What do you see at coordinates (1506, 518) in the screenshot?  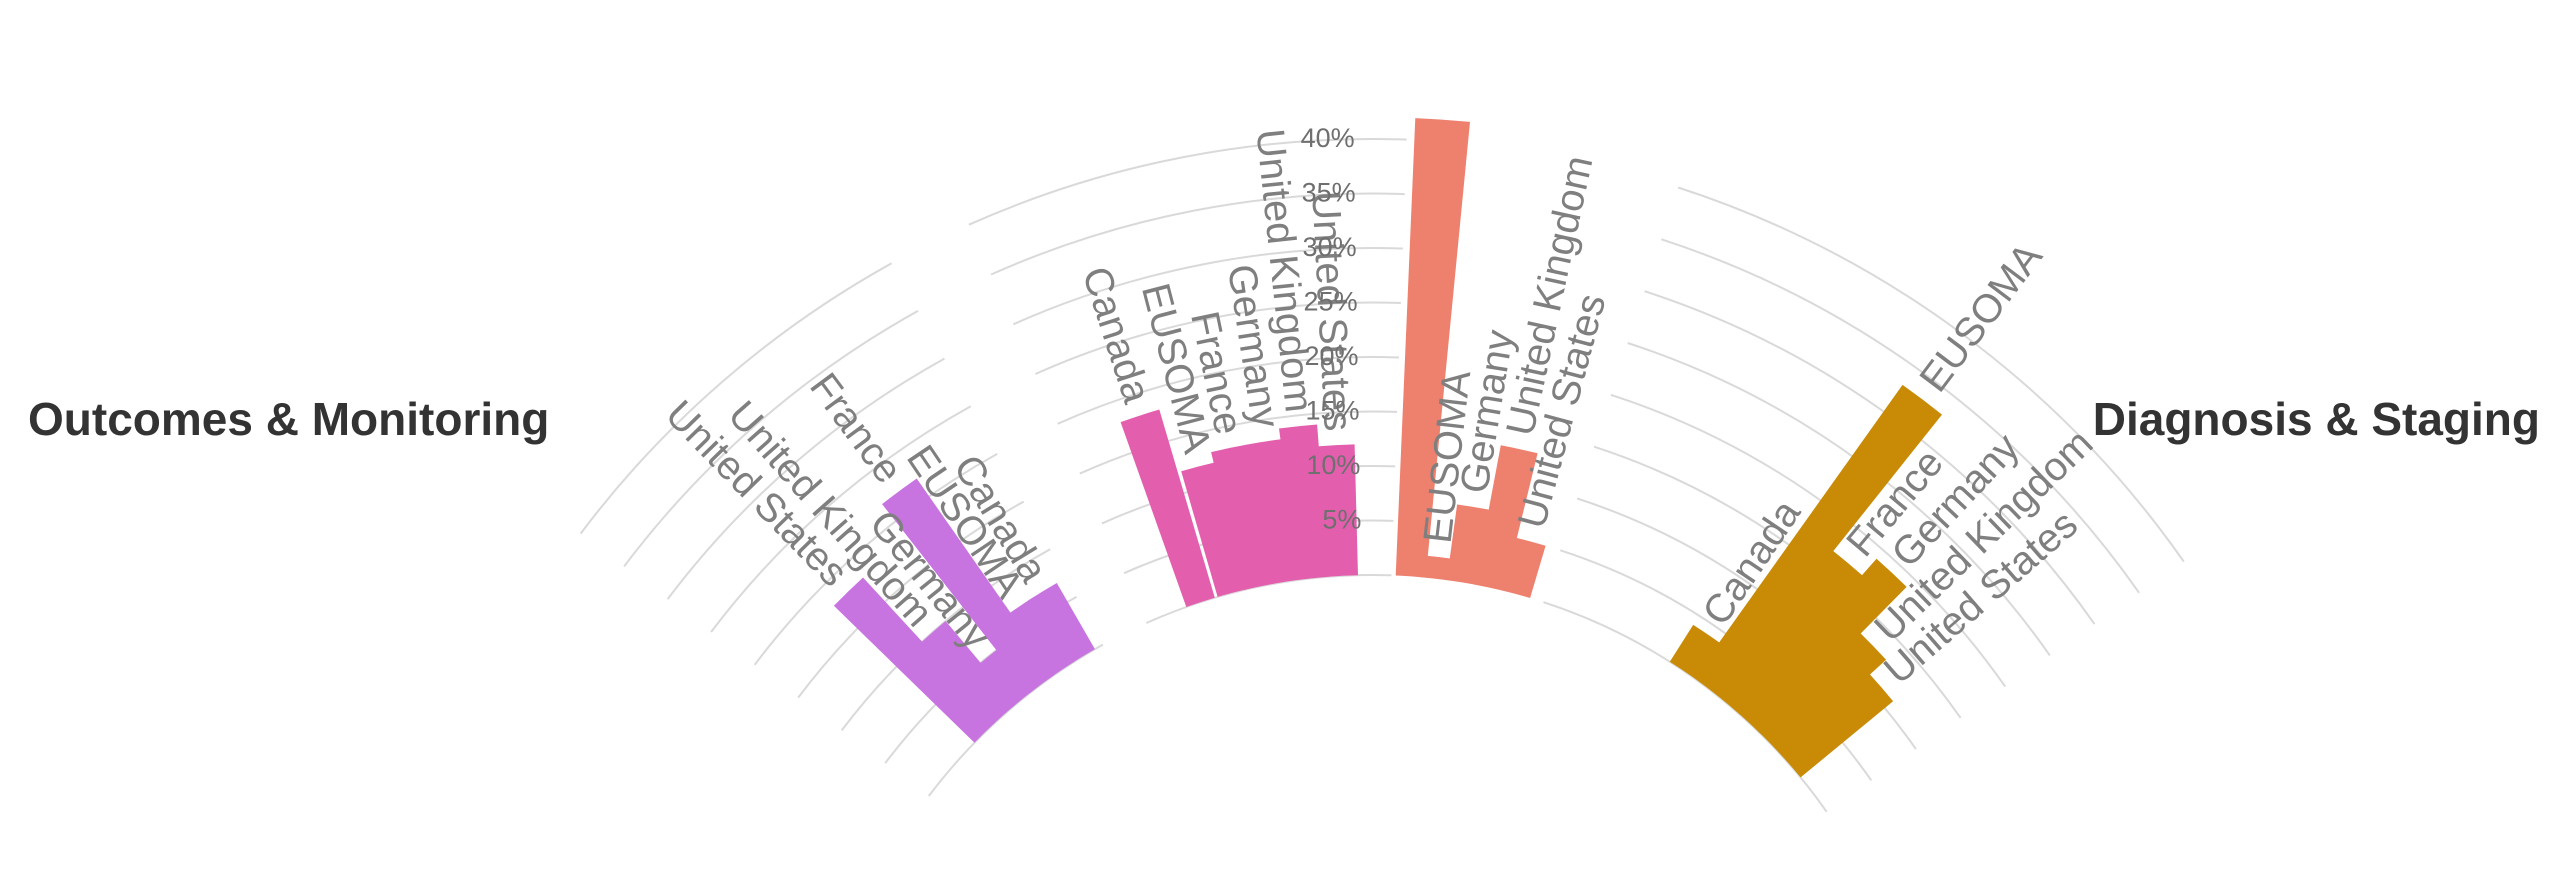 I see `bar-group2-united-kingdom` at bounding box center [1506, 518].